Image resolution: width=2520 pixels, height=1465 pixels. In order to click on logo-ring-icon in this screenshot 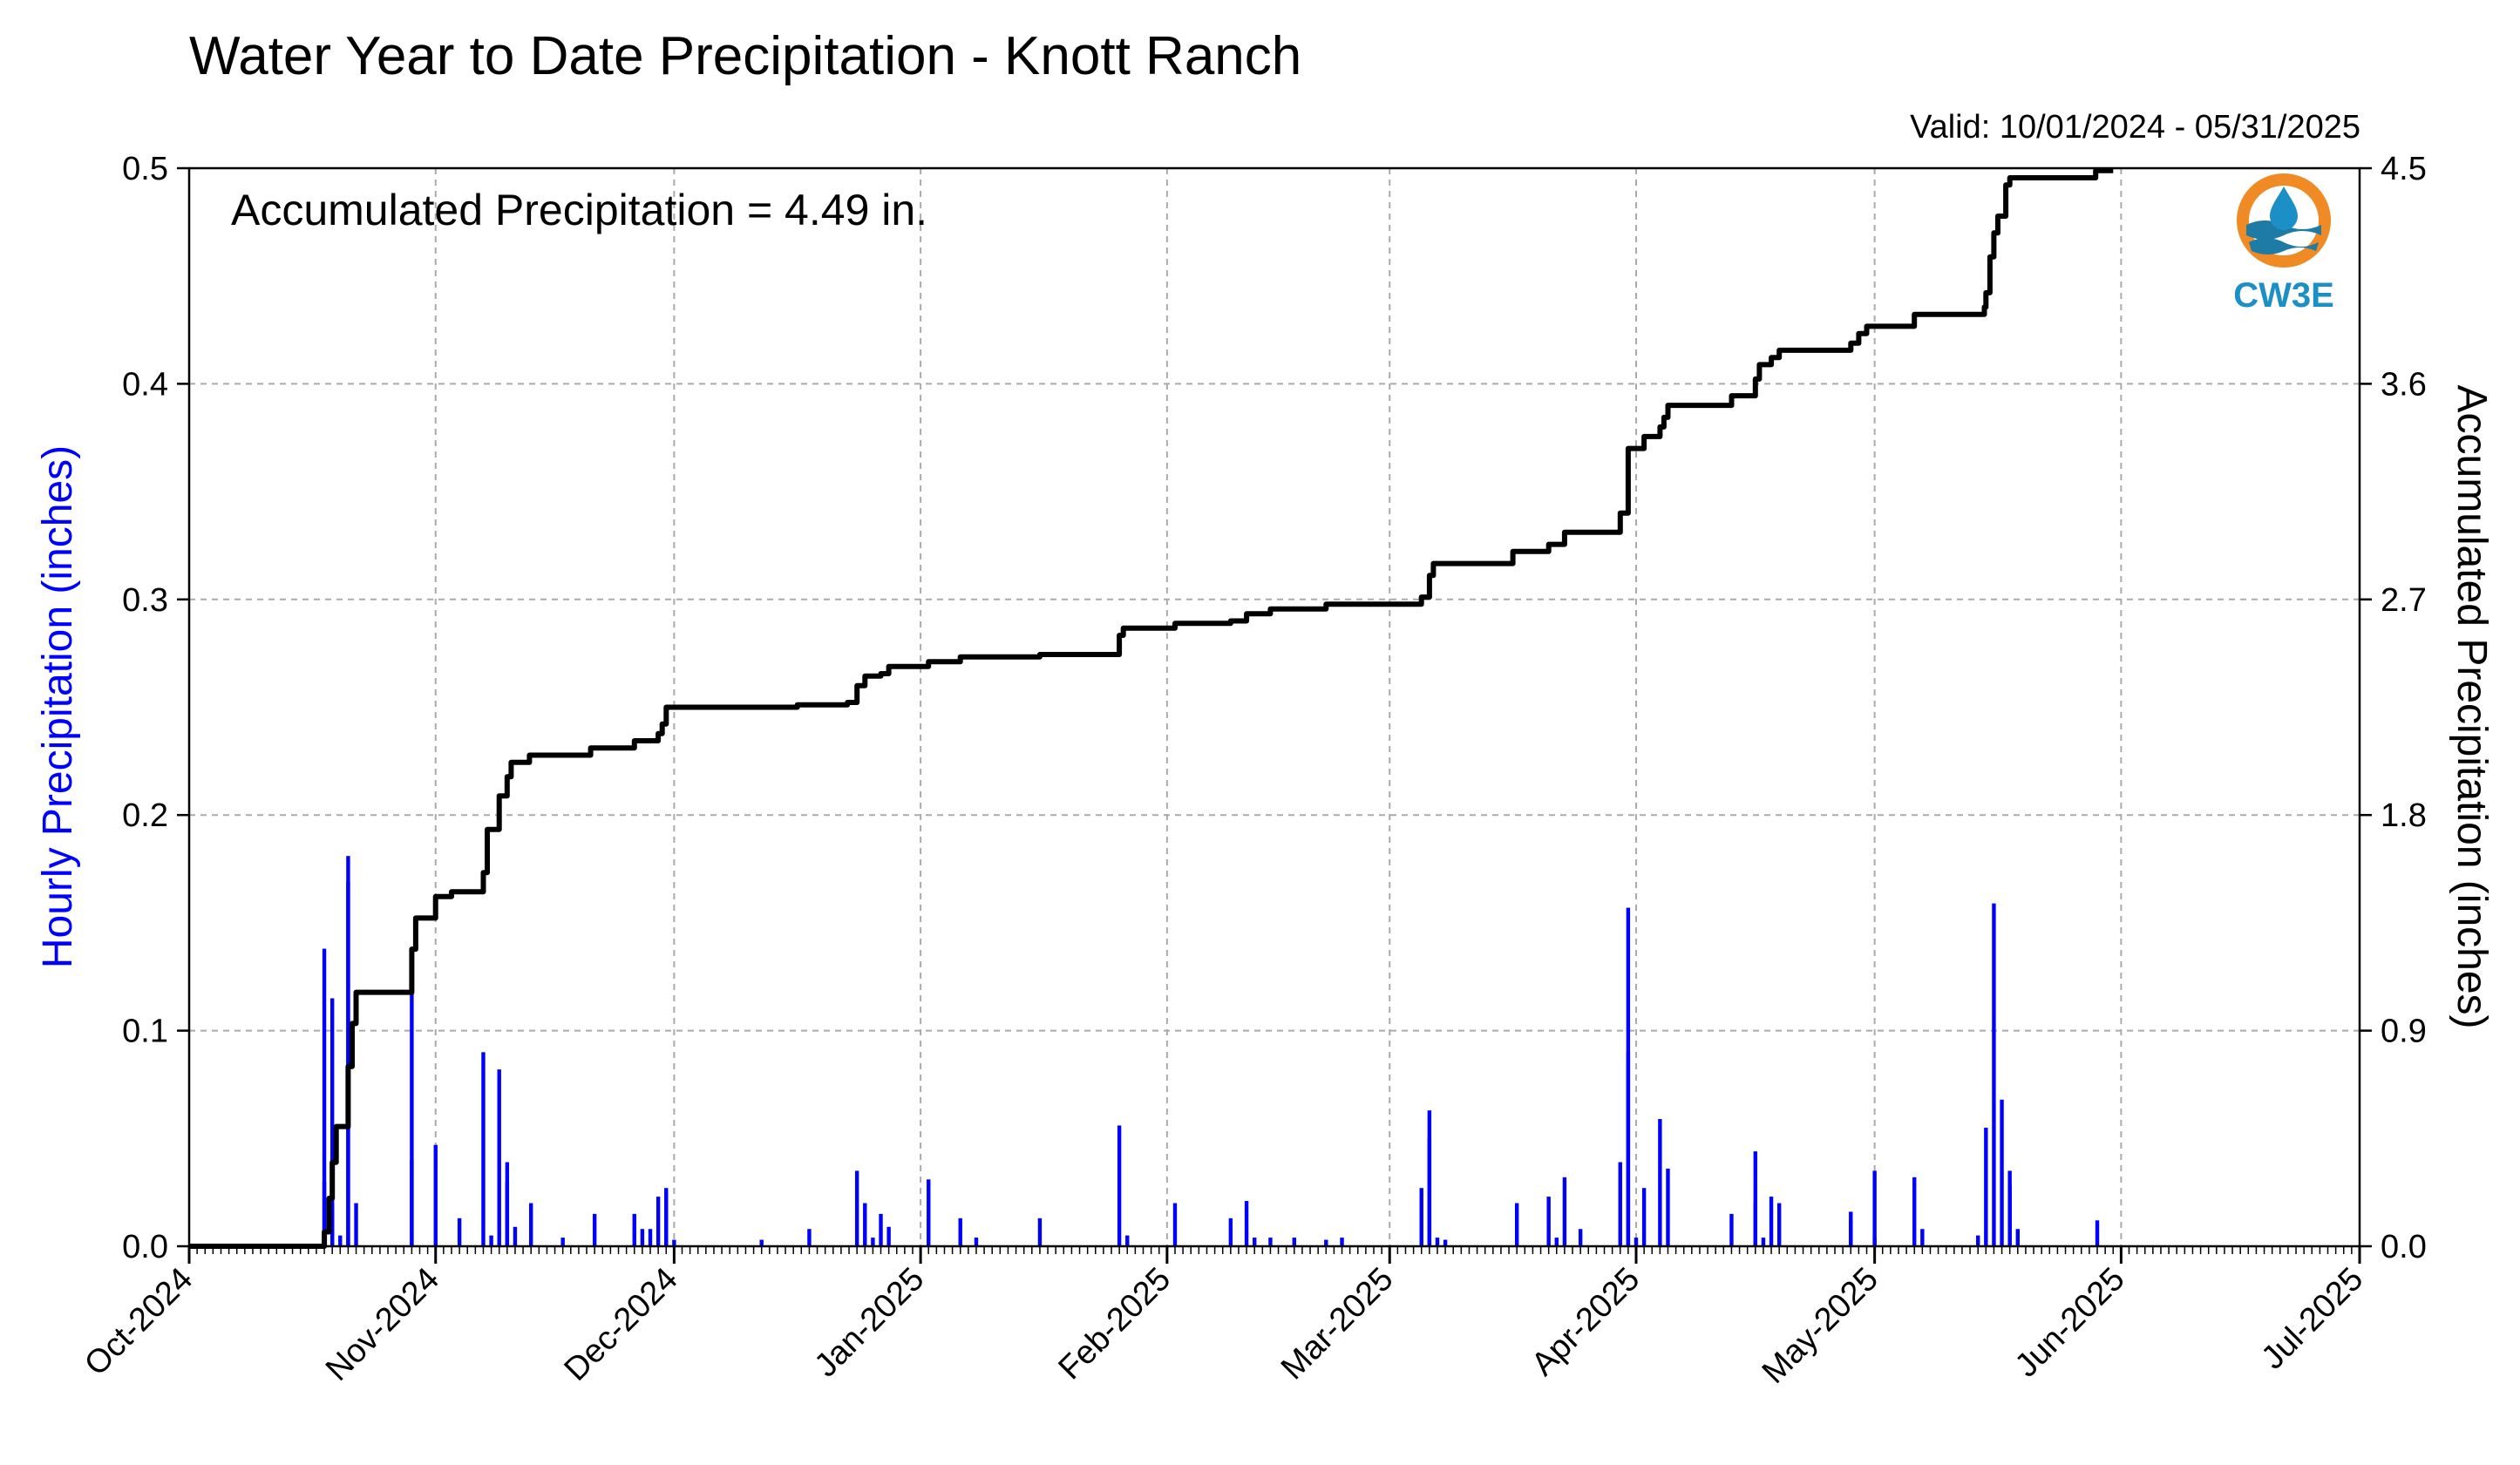, I will do `click(2284, 220)`.